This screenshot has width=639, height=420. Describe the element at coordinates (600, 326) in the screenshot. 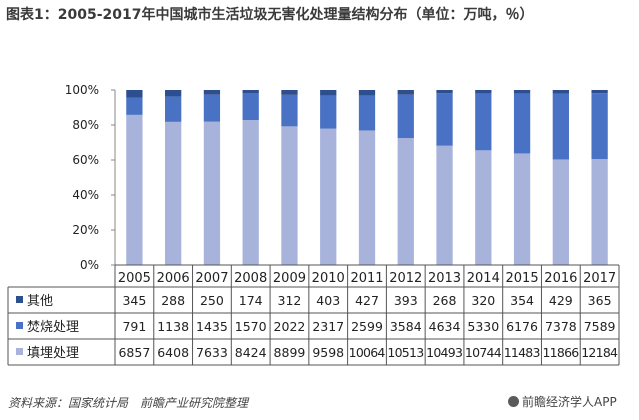

I see `data-label: 7589` at that location.